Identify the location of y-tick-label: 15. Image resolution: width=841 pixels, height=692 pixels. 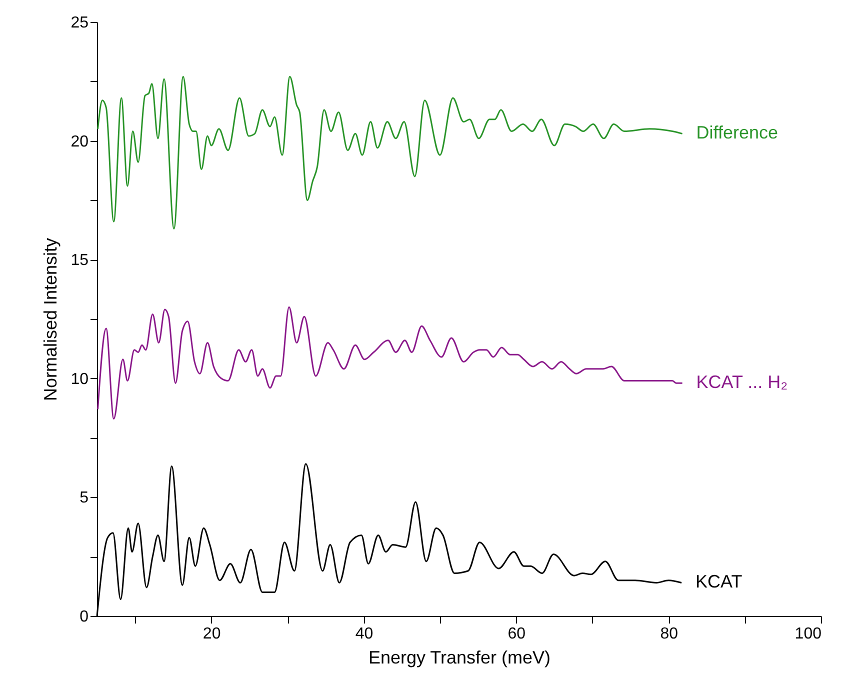
(79, 261).